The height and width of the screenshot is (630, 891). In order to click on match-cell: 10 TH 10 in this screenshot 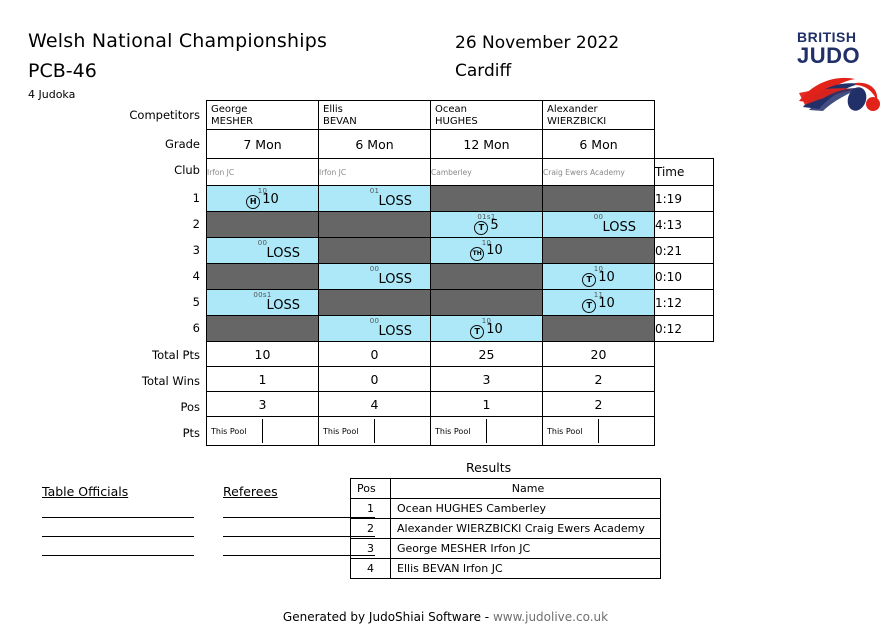, I will do `click(486, 250)`.